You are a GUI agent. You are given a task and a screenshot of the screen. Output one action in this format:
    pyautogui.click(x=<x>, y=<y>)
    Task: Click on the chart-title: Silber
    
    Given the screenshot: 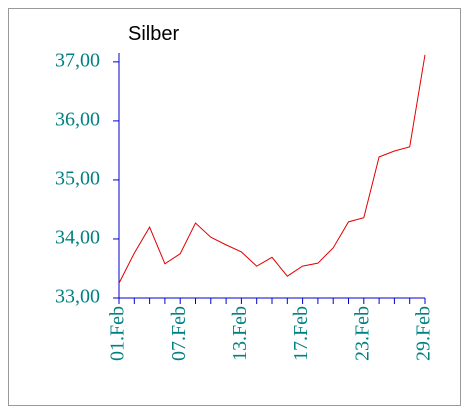 What is the action you would take?
    pyautogui.click(x=153, y=34)
    